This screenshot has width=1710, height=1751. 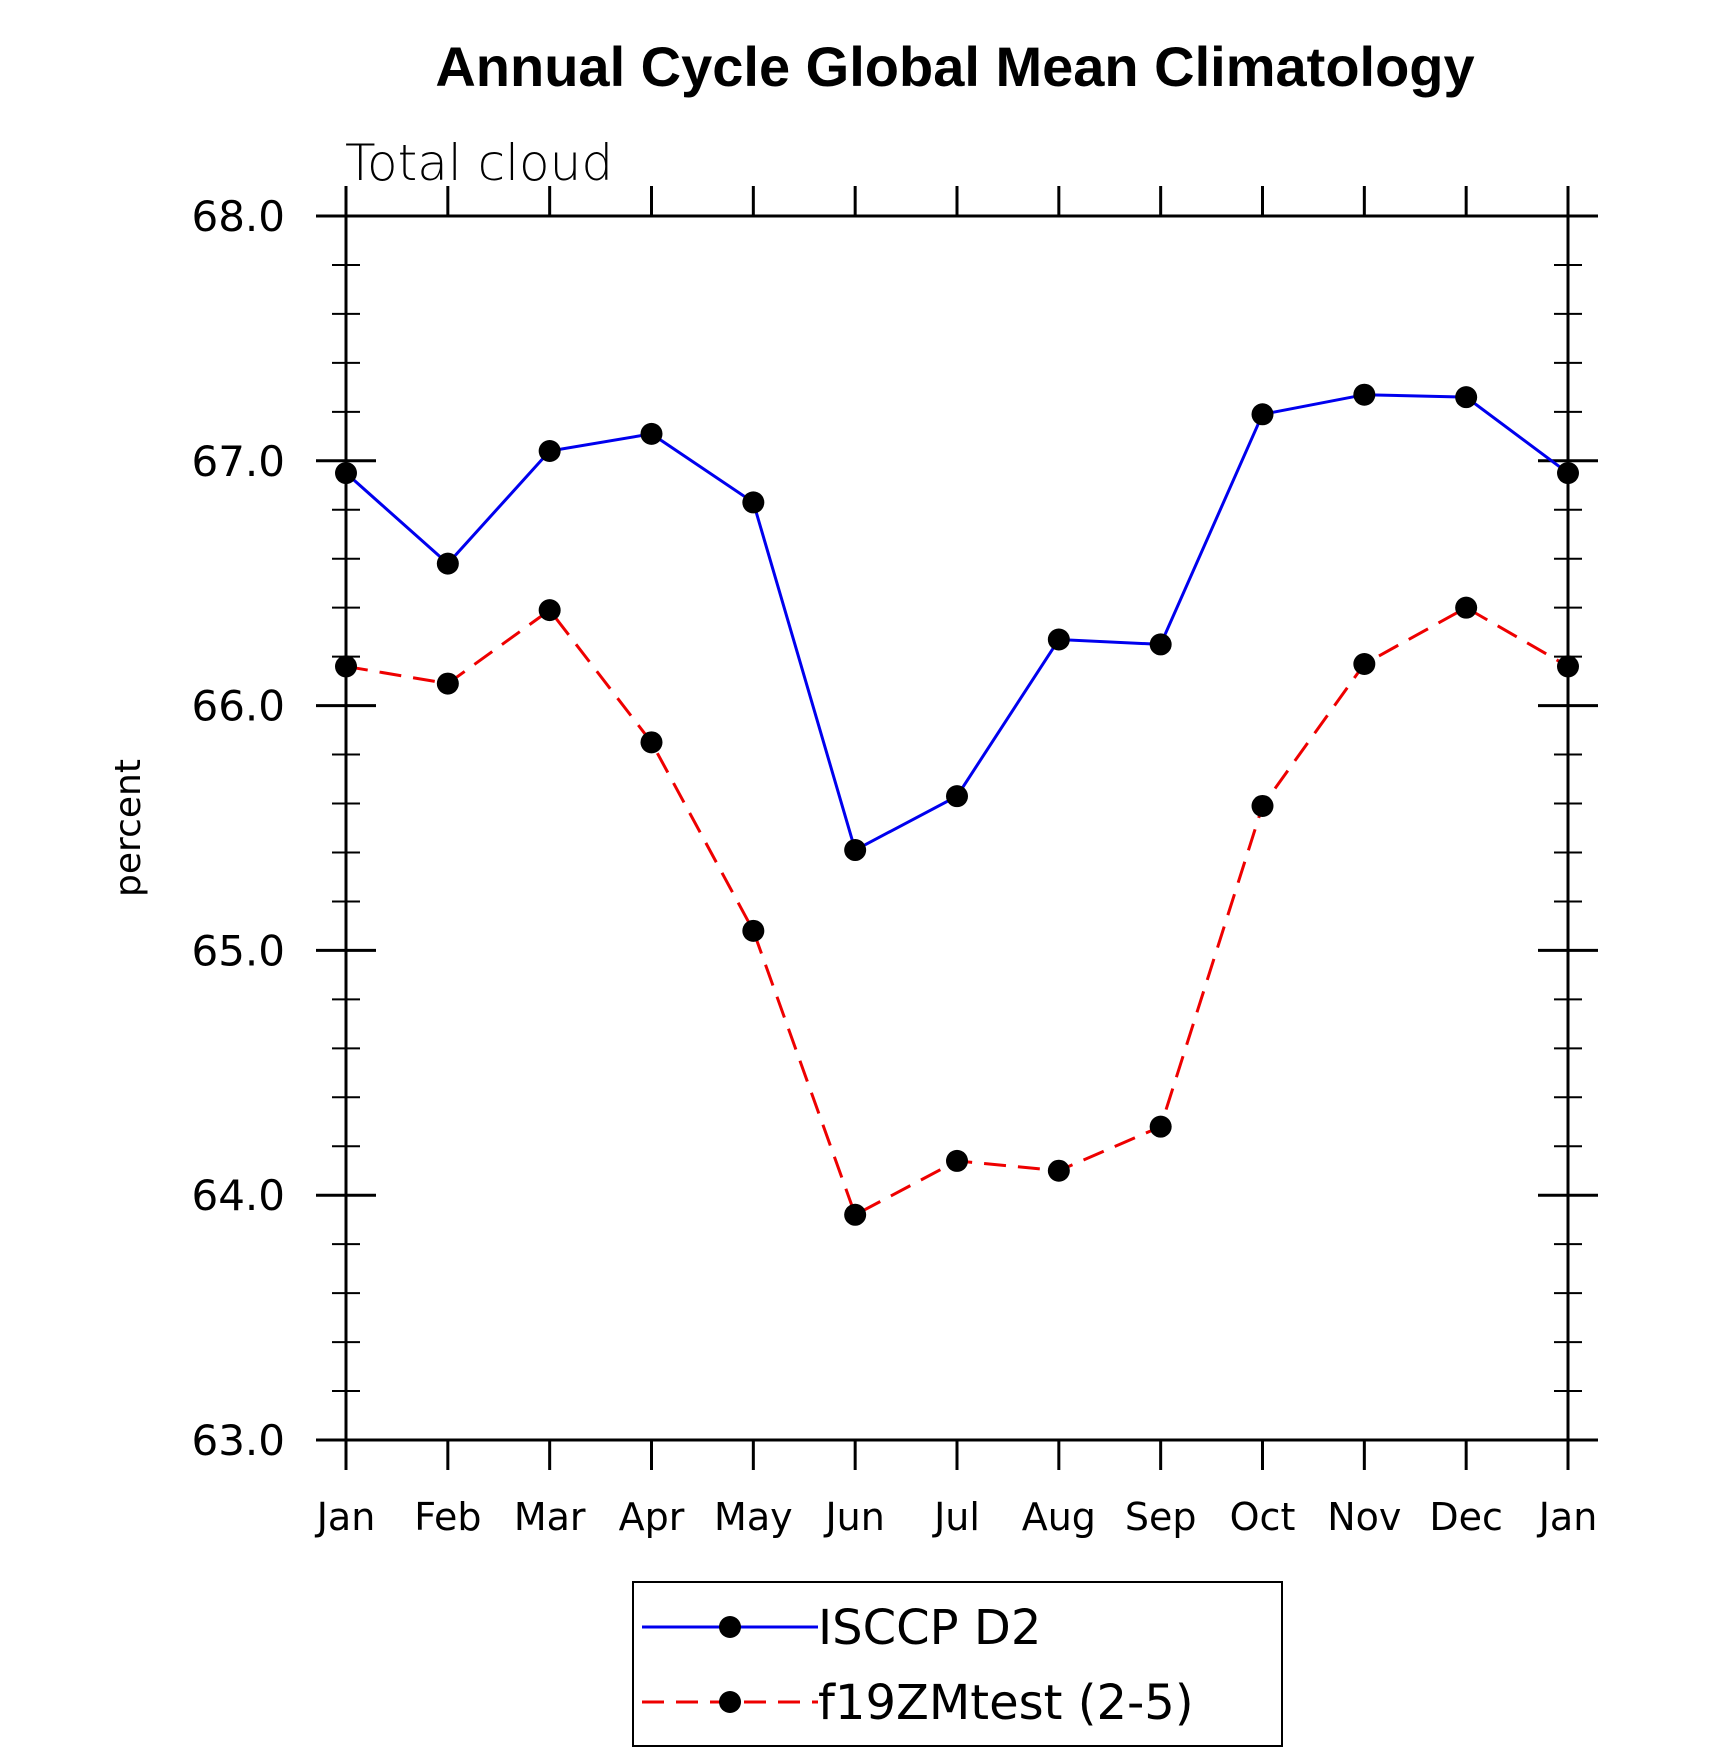 What do you see at coordinates (238, 1440) in the screenshot?
I see `y-tick-label: 63.0` at bounding box center [238, 1440].